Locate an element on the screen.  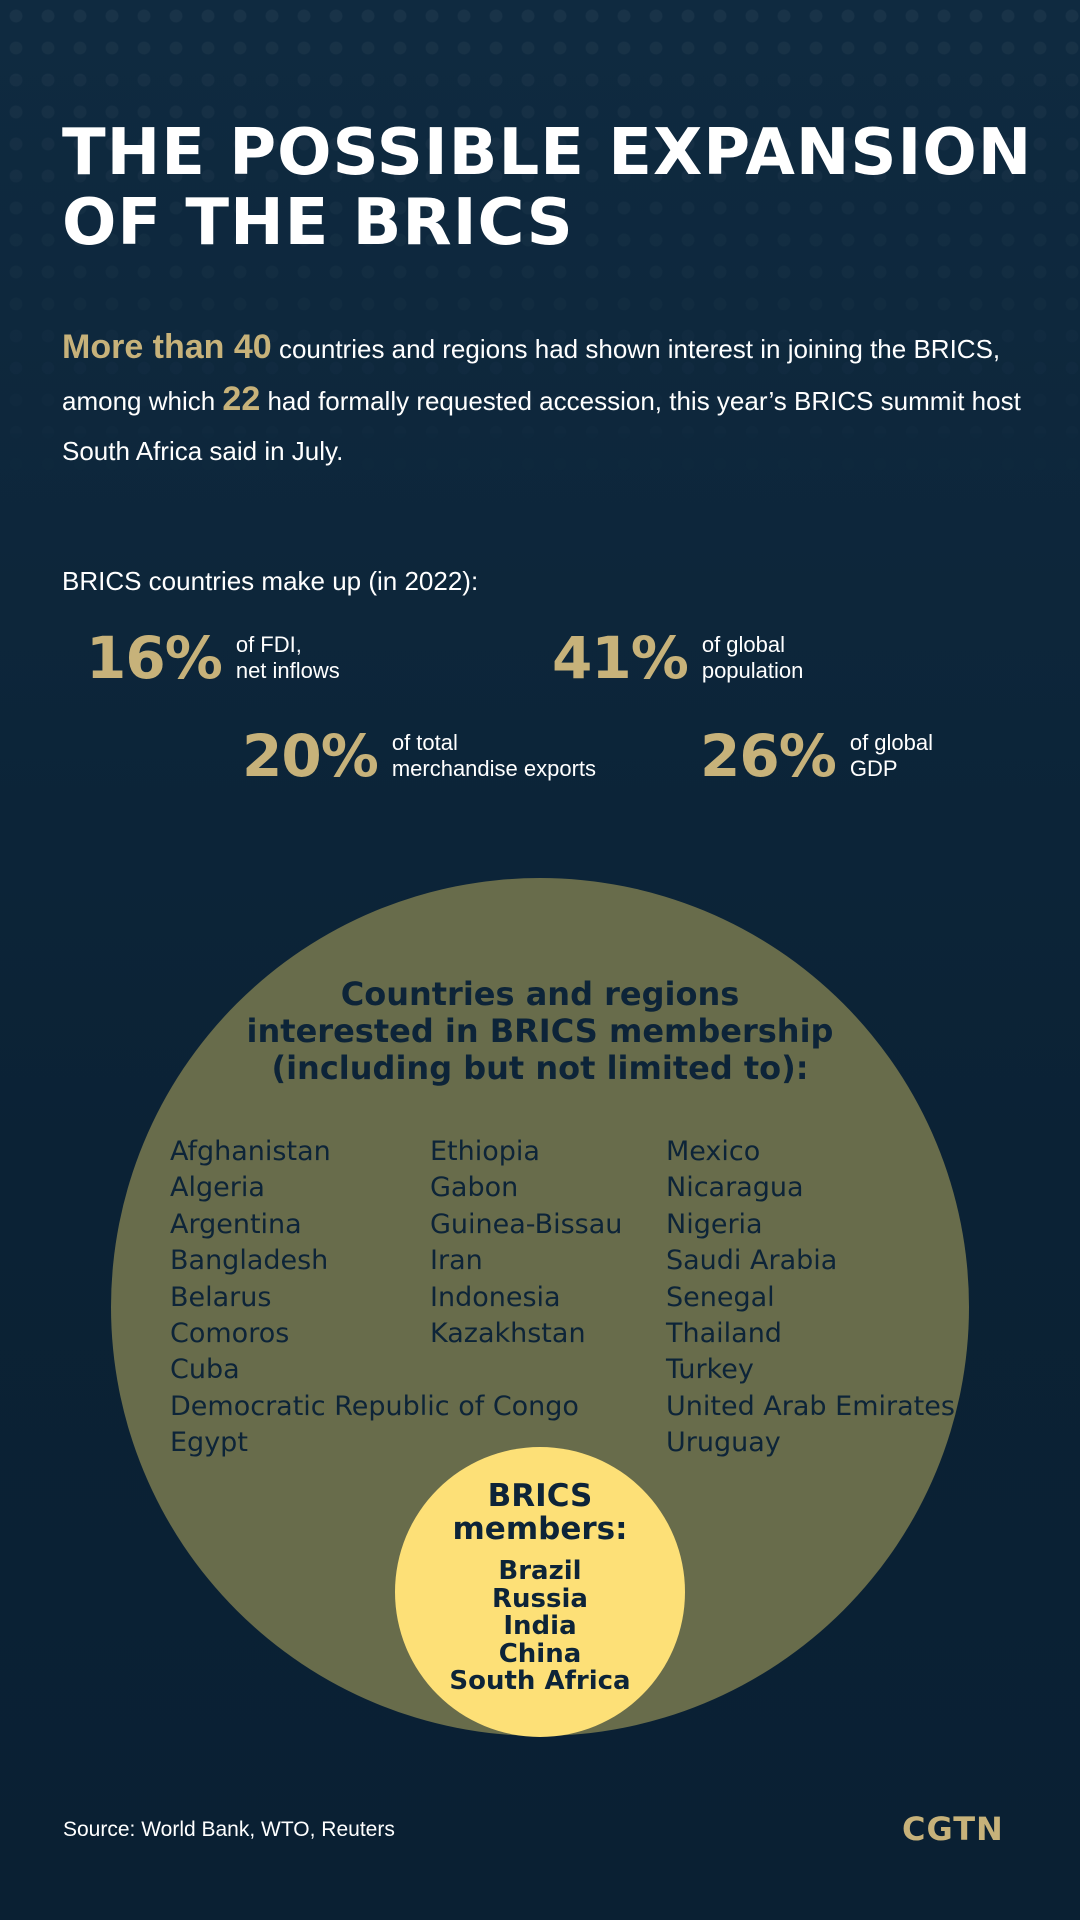
intro-highlight-22: 22 is located at coordinates (241, 399).